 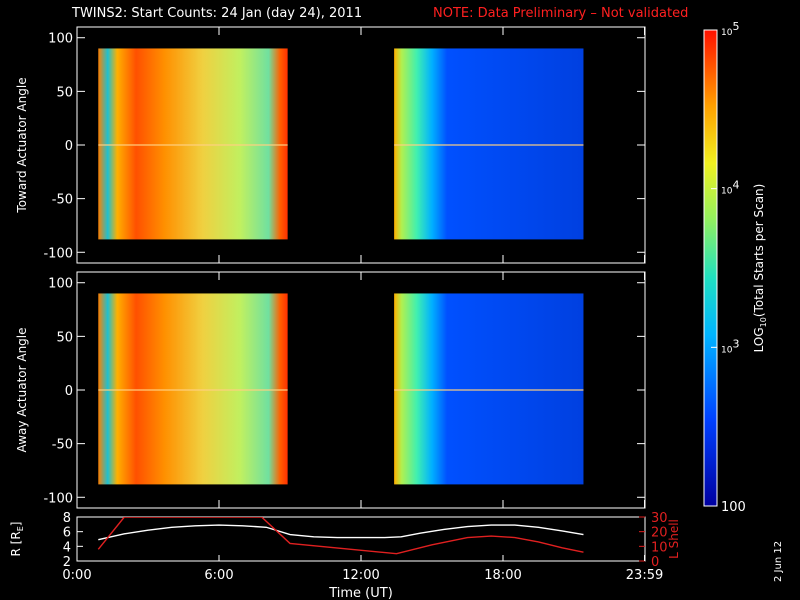 I want to click on date-stamp: 2 Jun 12, so click(x=778, y=561).